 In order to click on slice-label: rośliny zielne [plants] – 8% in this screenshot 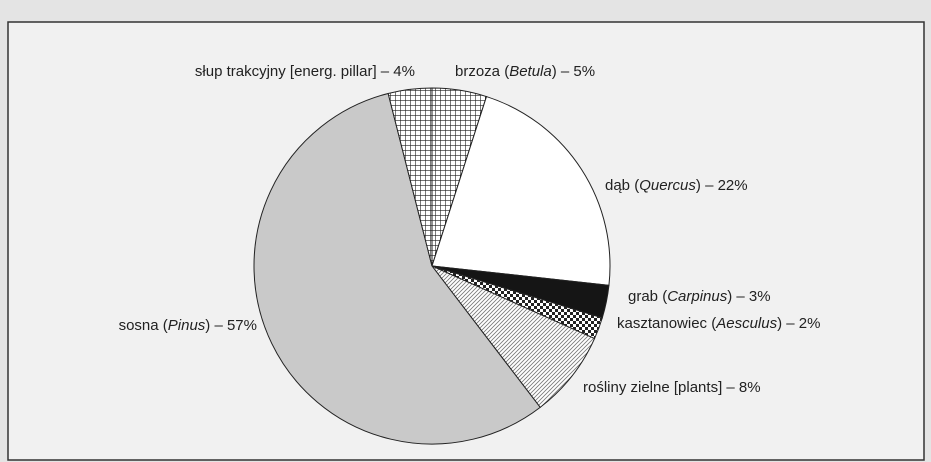, I will do `click(672, 387)`.